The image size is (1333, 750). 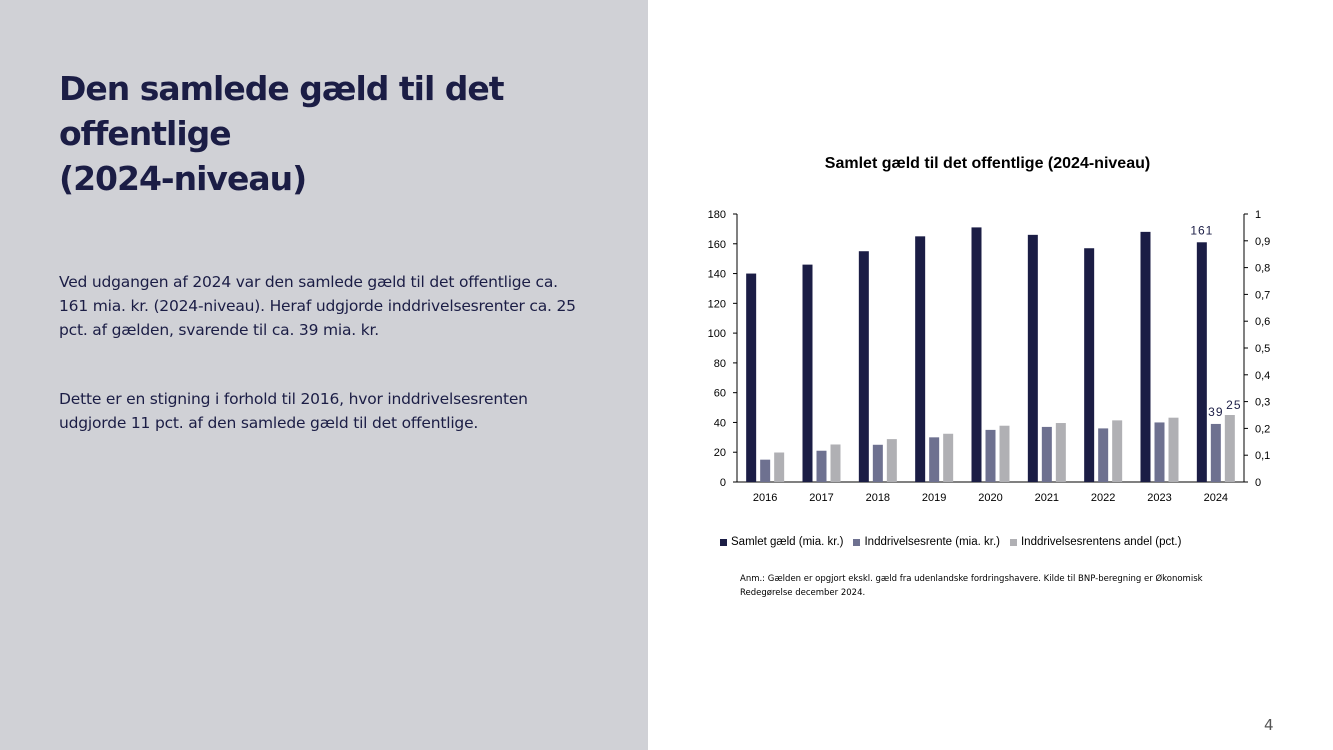 I want to click on x-tick-label: 2016, so click(x=765, y=498).